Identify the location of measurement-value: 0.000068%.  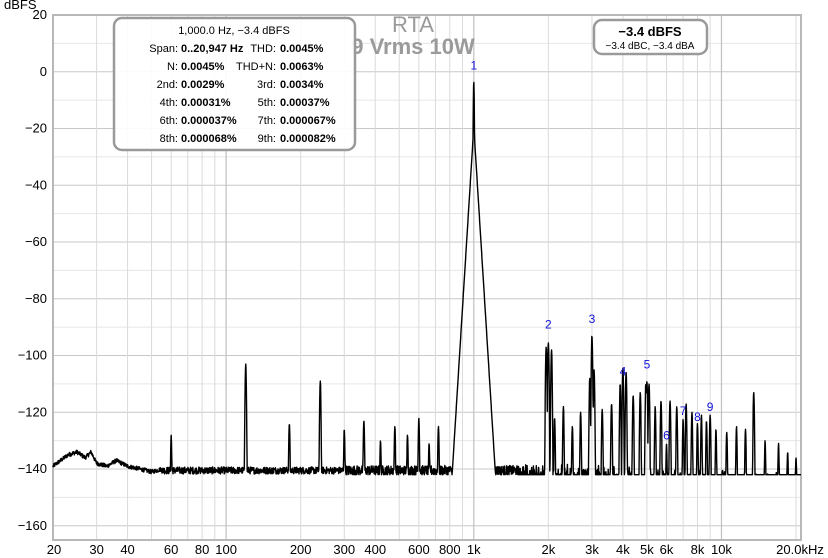
(209, 139).